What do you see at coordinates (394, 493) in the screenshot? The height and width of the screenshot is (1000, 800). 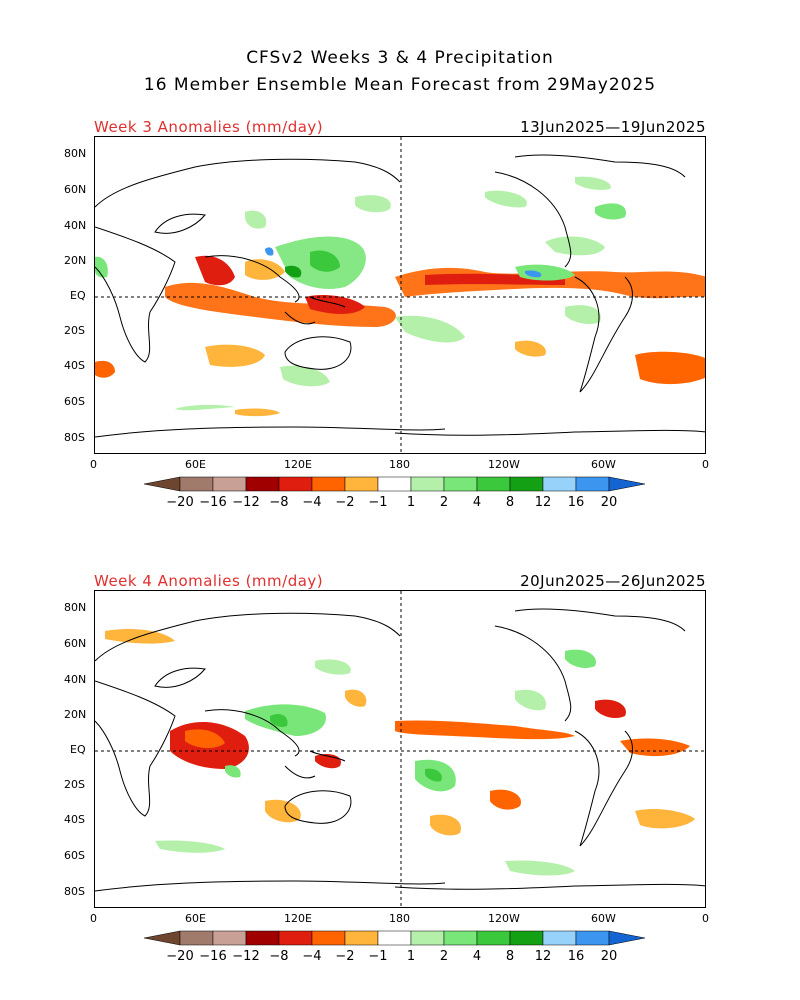 I see `week3-colorbar: −20 −16 −12 −8 −4 −2 −1 1 2 4 8 12 16 20` at bounding box center [394, 493].